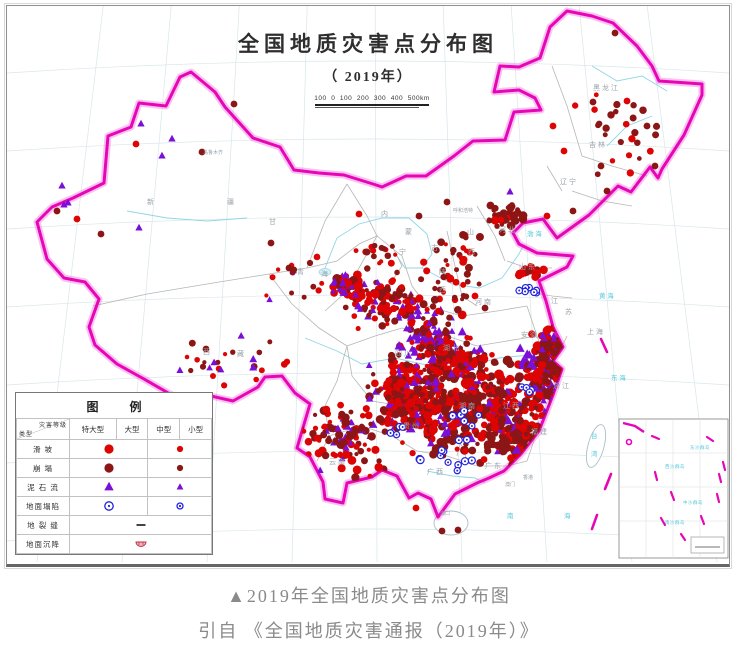 This screenshot has height=656, width=738. Describe the element at coordinates (372, 98) in the screenshot. I see `scale-bar-labels: 100 0 100 200 300 400 500km` at that location.